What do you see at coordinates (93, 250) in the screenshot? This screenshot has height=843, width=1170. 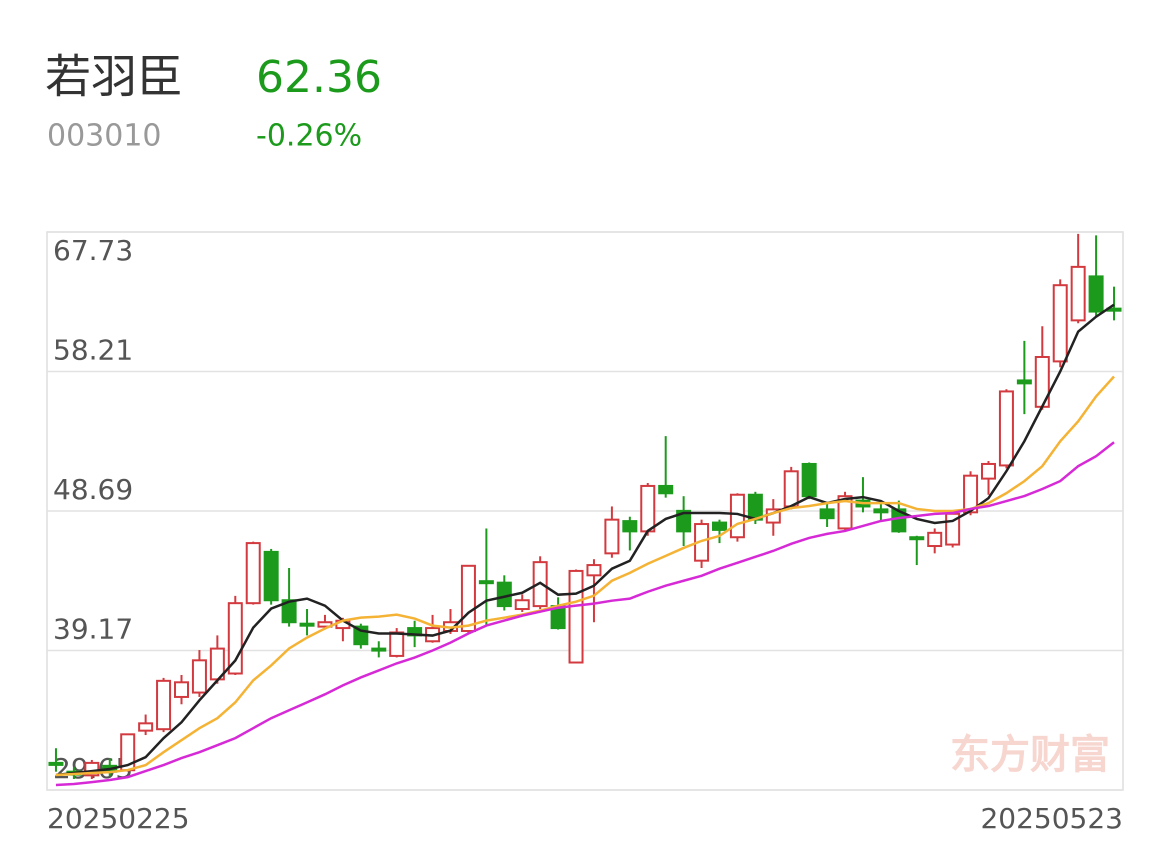 I see `y-tick-label: 67.73` at bounding box center [93, 250].